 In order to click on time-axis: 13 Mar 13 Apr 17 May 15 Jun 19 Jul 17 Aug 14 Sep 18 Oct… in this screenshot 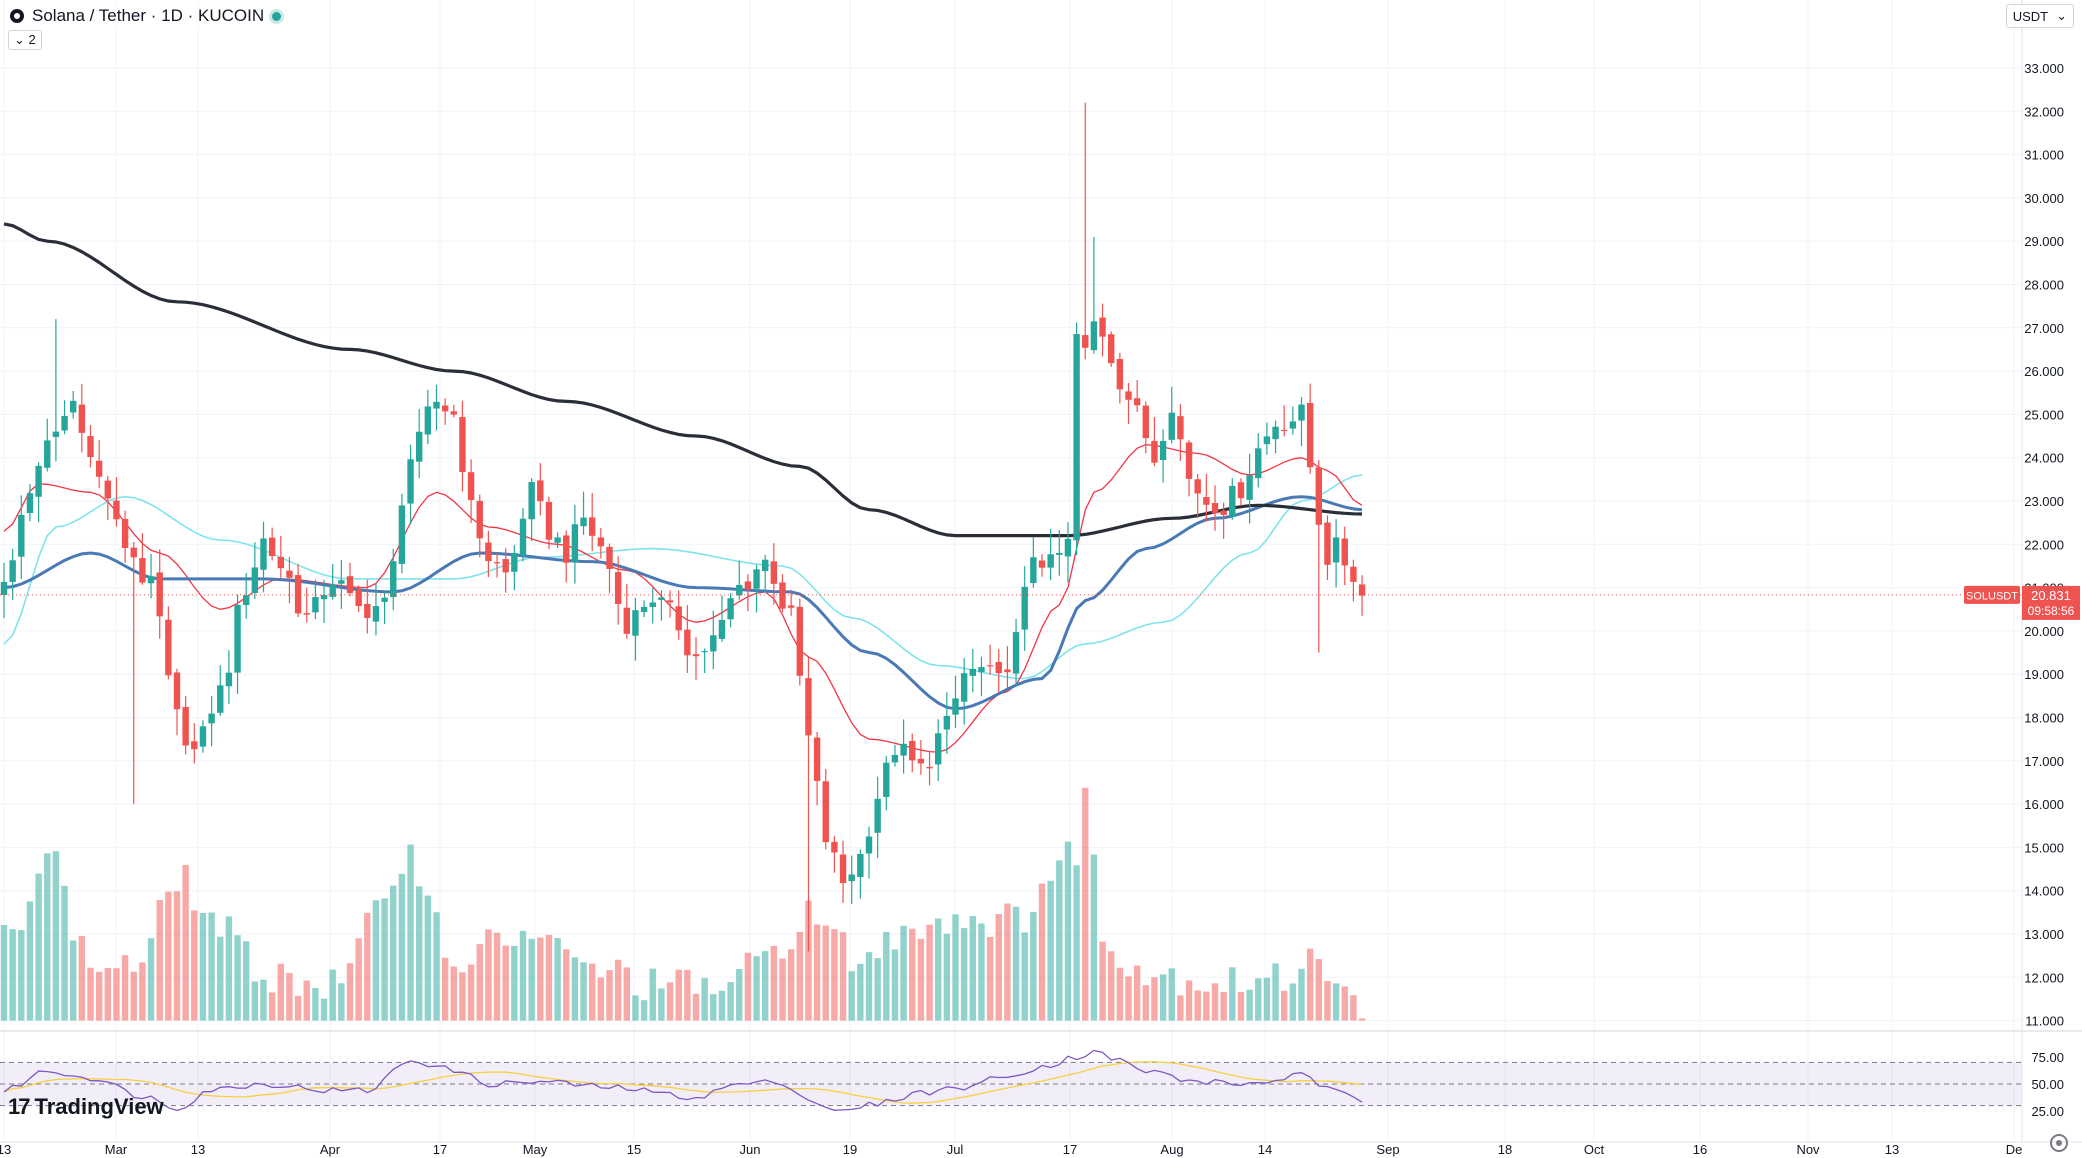, I will do `click(1041, 1149)`.